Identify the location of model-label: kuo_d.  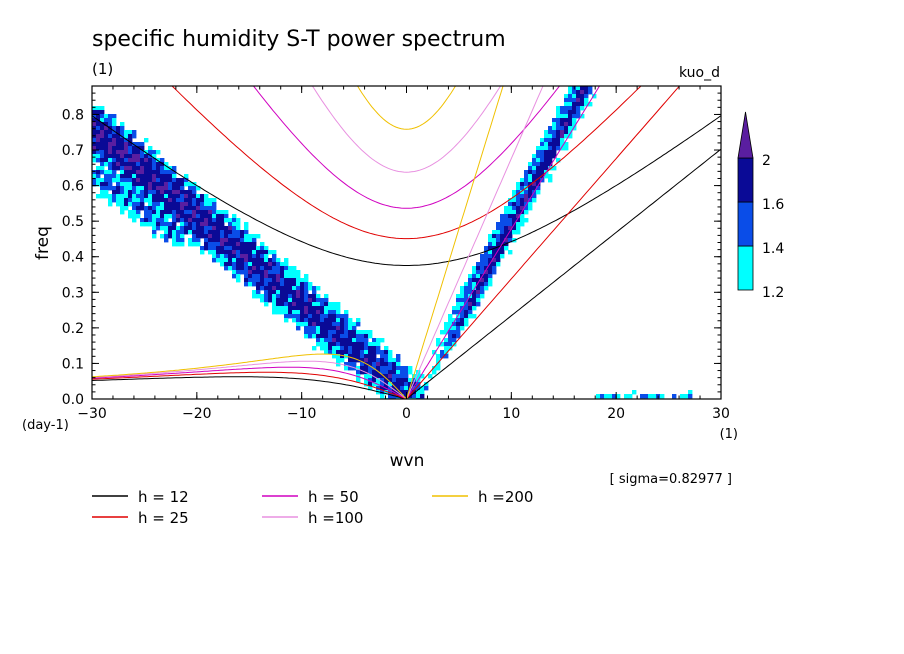
(699, 73).